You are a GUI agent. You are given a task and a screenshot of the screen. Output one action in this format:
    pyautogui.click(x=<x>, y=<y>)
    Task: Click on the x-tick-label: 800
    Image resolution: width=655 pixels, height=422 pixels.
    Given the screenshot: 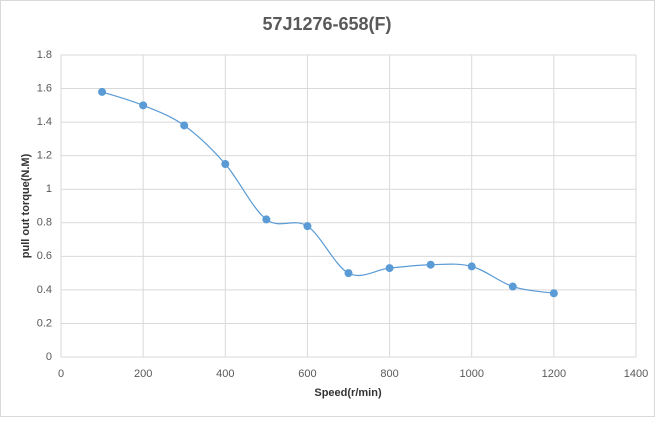 What is the action you would take?
    pyautogui.click(x=389, y=374)
    